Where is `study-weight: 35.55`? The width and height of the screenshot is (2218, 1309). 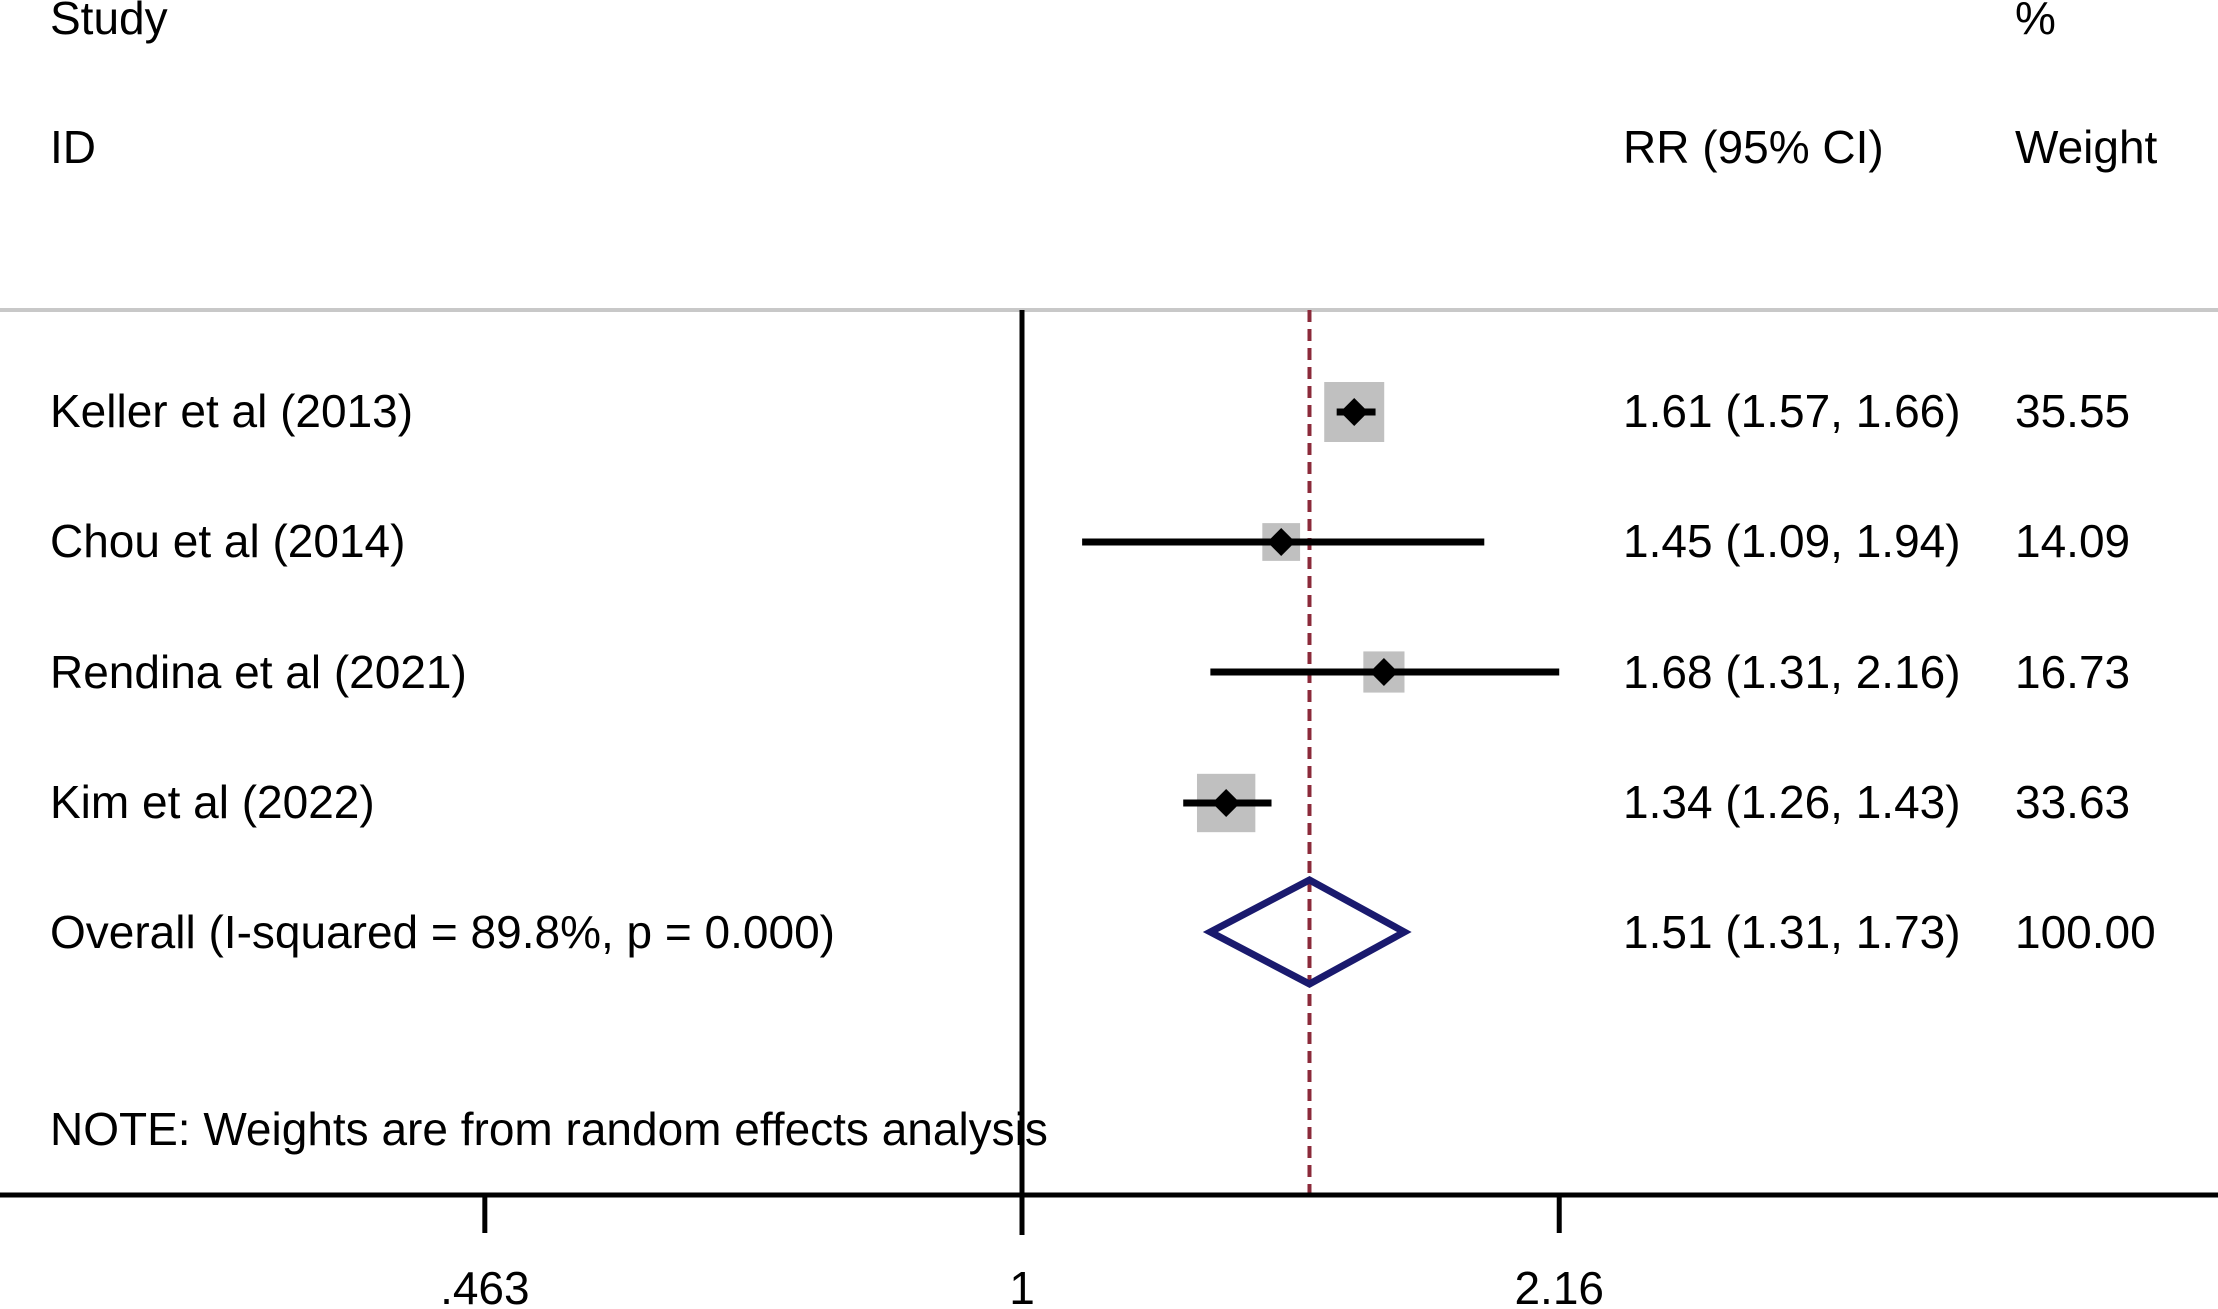
study-weight: 35.55 is located at coordinates (2072, 411).